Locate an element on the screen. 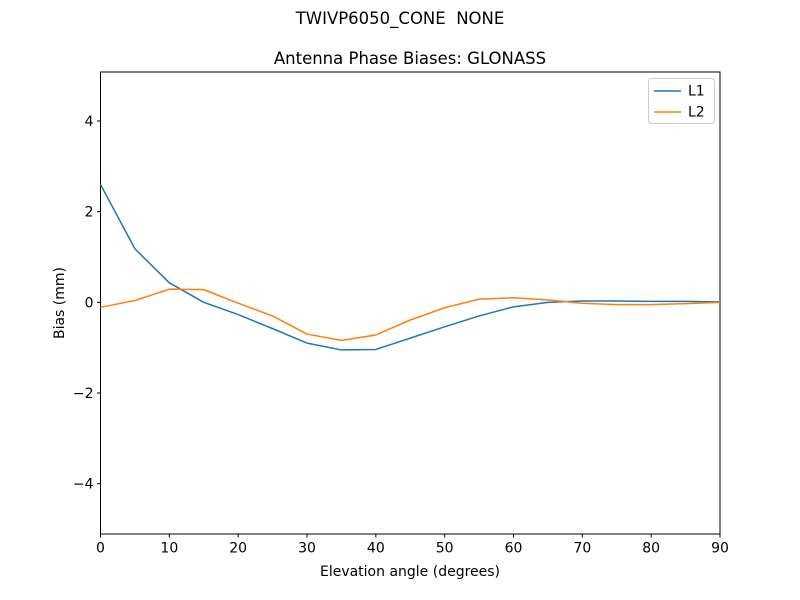  x-axis-ticks: 0 10 20 30 40 50 60 70 80 90 is located at coordinates (412, 545).